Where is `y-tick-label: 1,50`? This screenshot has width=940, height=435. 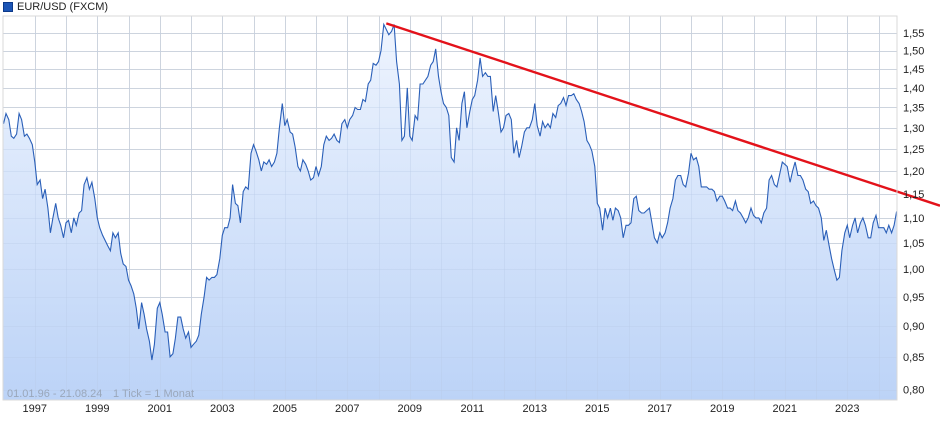
y-tick-label: 1,50 is located at coordinates (913, 52).